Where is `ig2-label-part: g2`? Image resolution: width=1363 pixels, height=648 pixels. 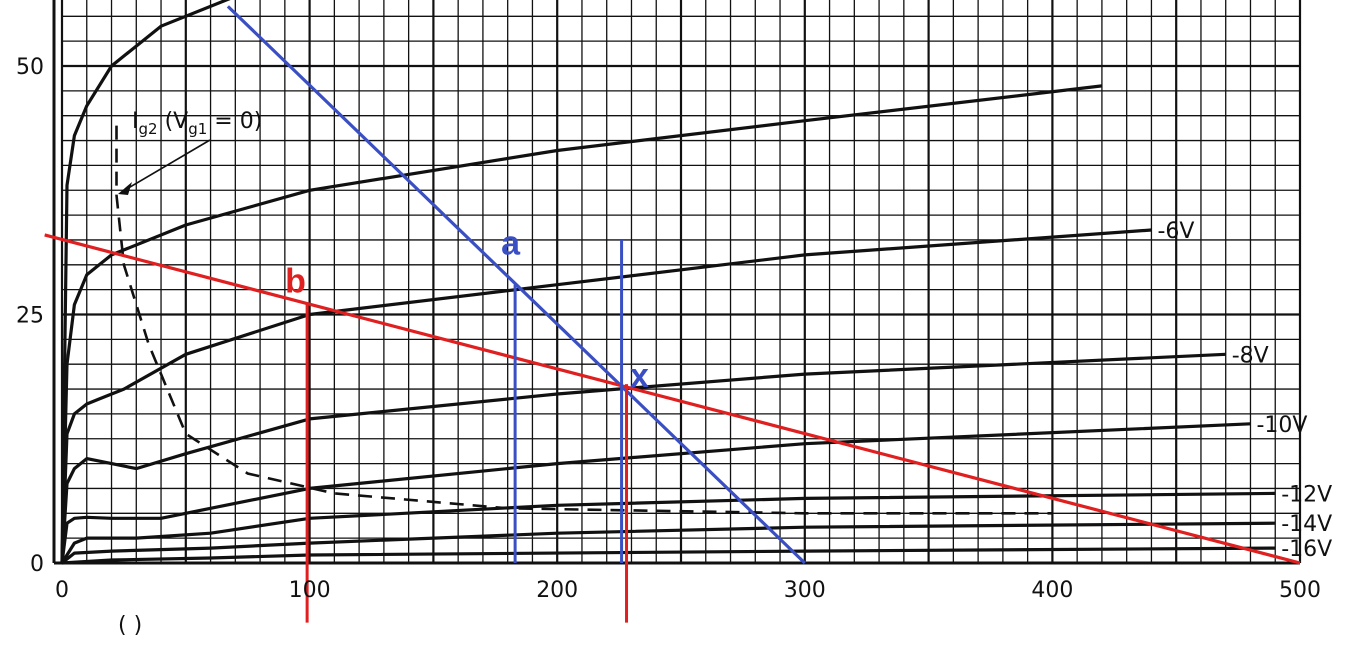
ig2-label-part: g2 is located at coordinates (148, 129).